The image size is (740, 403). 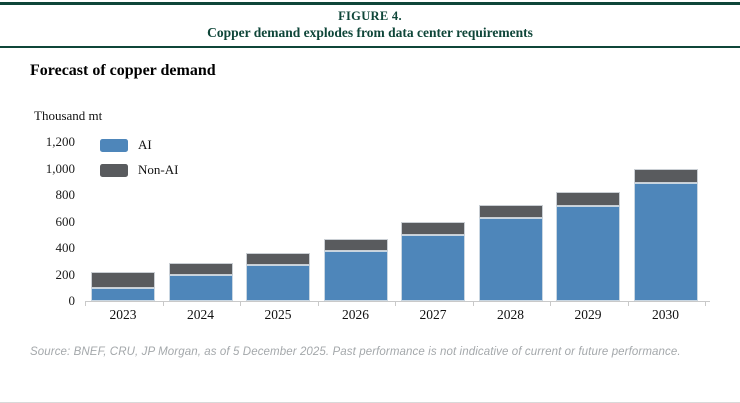 What do you see at coordinates (665, 314) in the screenshot?
I see `x-axis-label-2030: 2030` at bounding box center [665, 314].